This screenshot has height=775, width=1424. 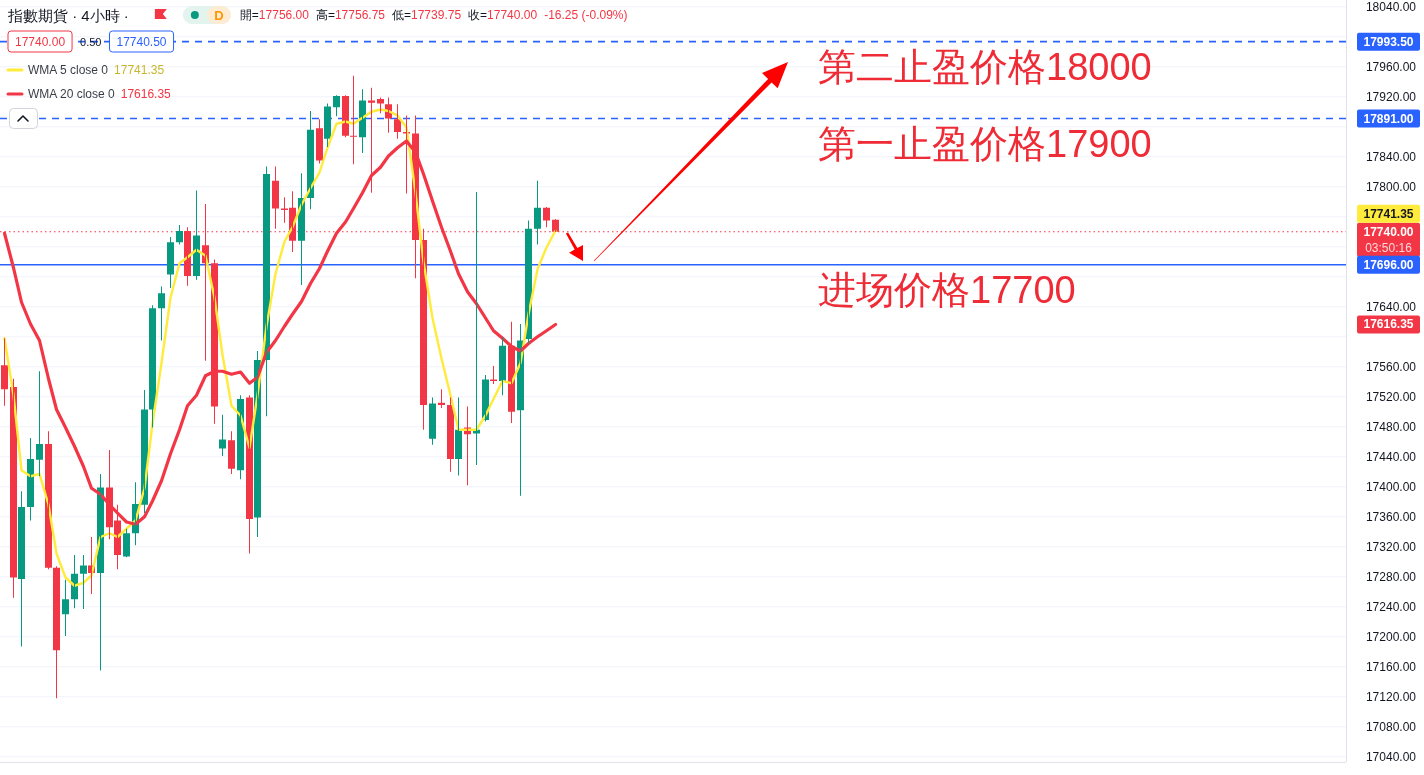 I want to click on chart-title: 指數期貨 · 4小時 ·, so click(x=68, y=15).